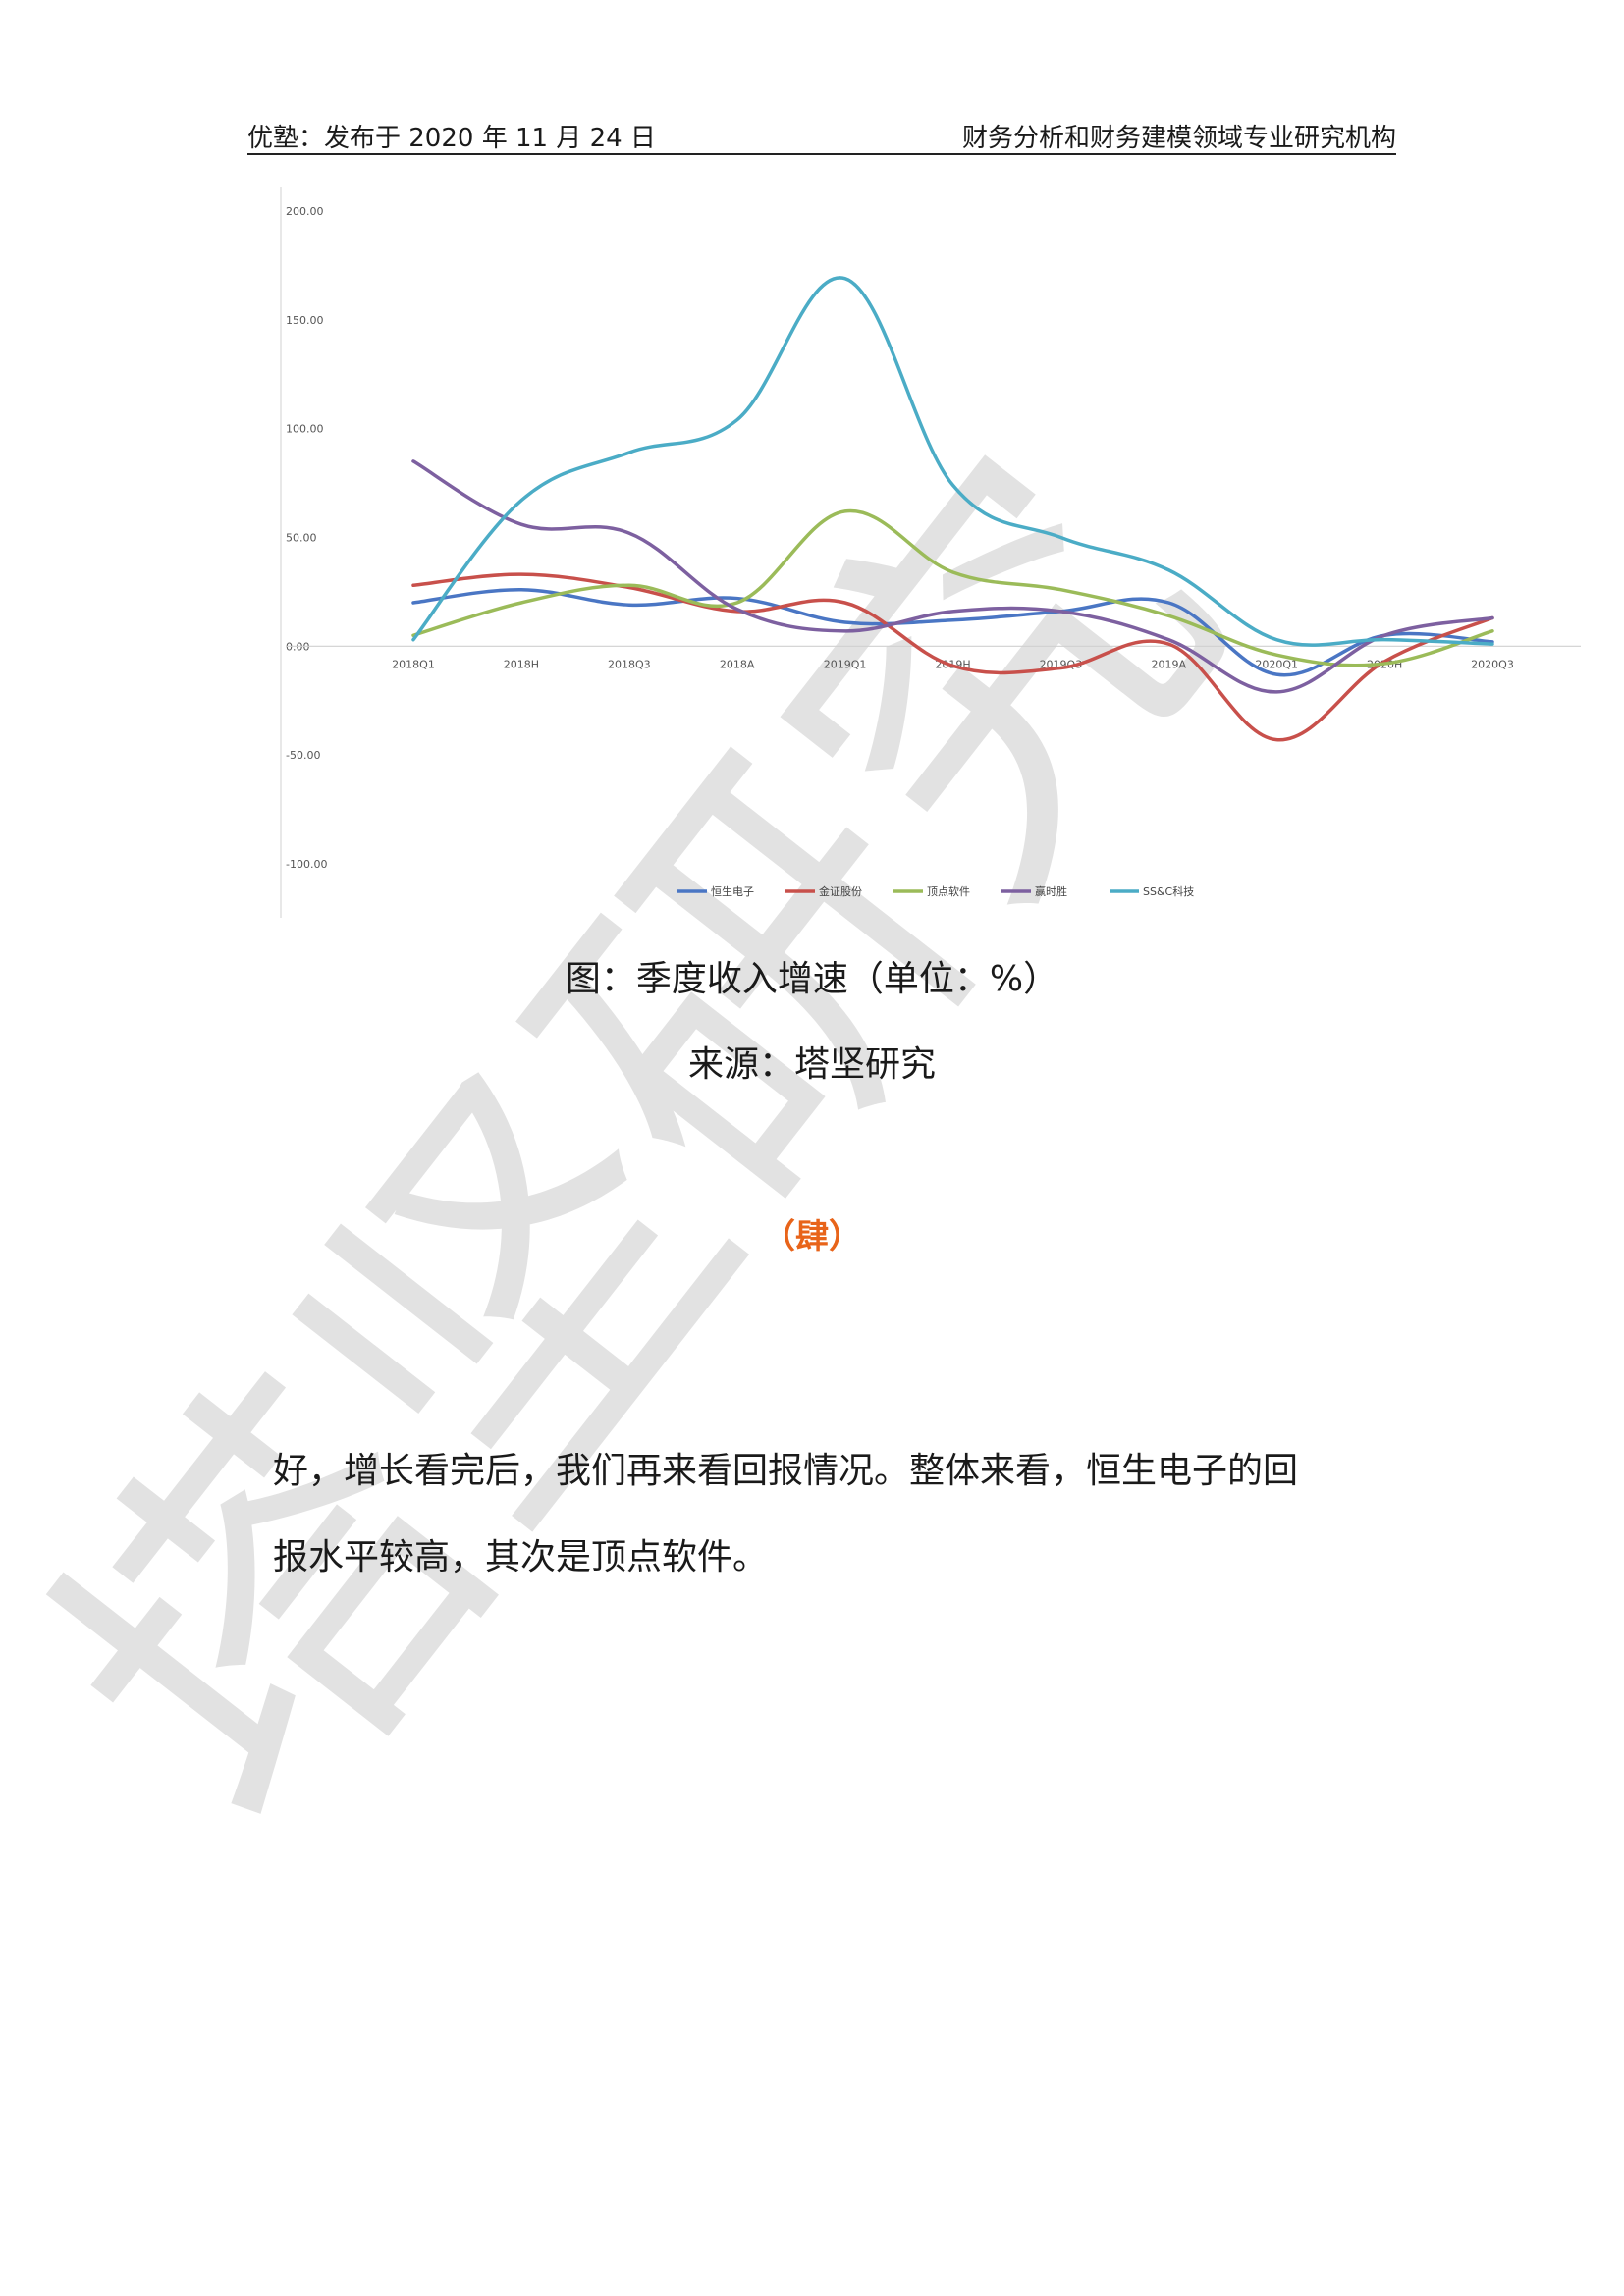  Describe the element at coordinates (305, 320) in the screenshot. I see `y-tick-label: 150.00` at that location.